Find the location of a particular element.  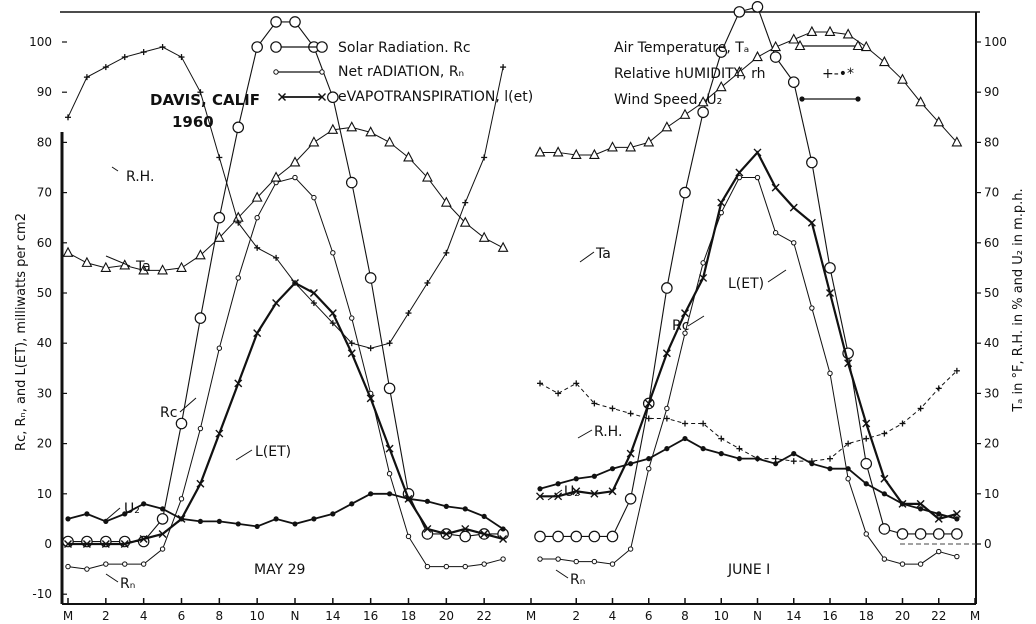

y-right-tick-label: 50 is located at coordinates (991, 293).